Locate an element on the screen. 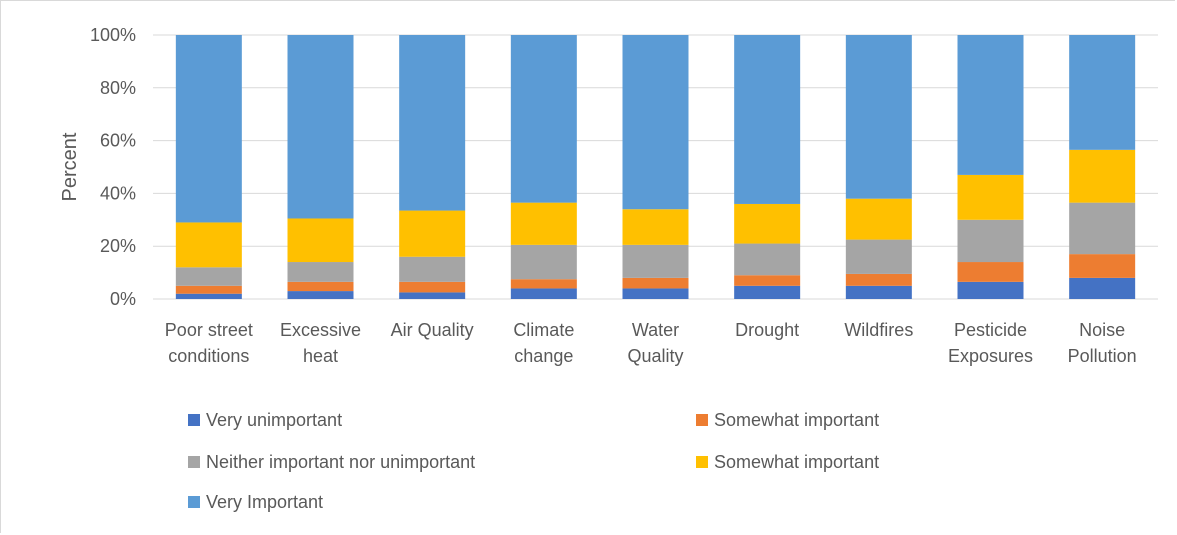 This screenshot has width=1177, height=535. x-category-label: Noise is located at coordinates (1102, 330).